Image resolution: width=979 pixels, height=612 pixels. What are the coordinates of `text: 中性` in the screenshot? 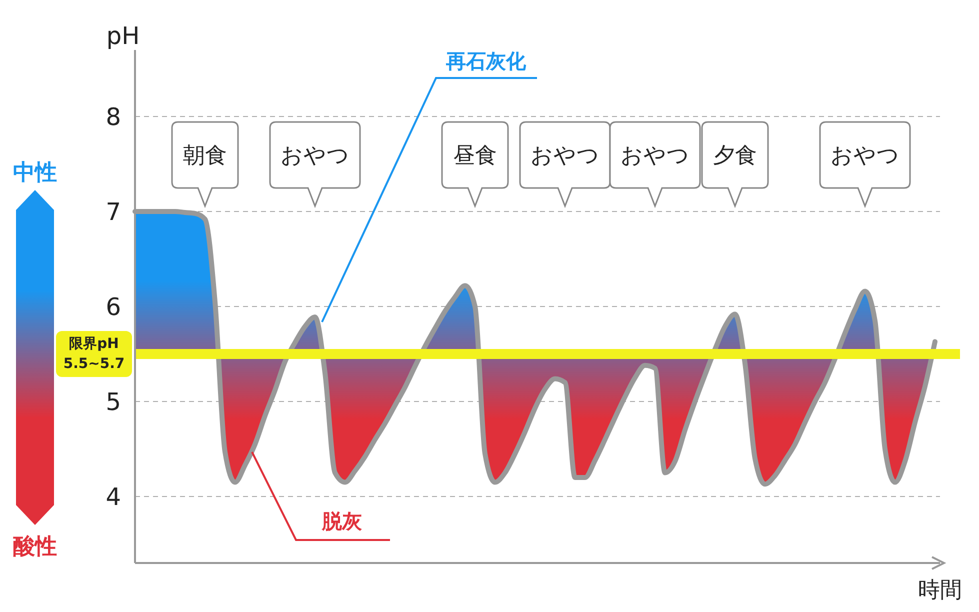 It's located at (35, 173).